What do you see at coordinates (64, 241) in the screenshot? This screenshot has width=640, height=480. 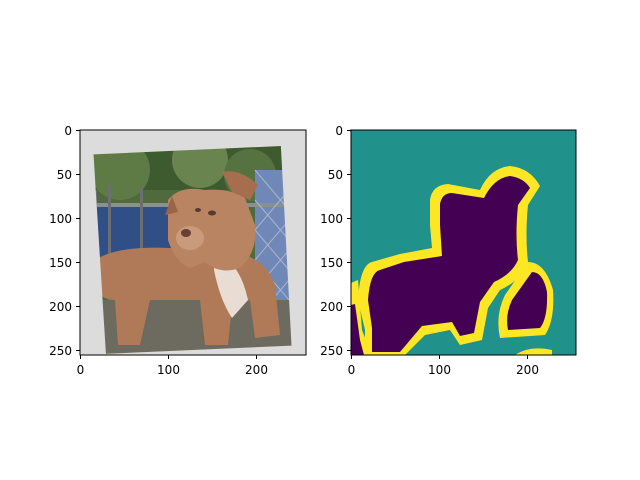 I see `photo-y-ticks: 0 50 100 150 200 250` at bounding box center [64, 241].